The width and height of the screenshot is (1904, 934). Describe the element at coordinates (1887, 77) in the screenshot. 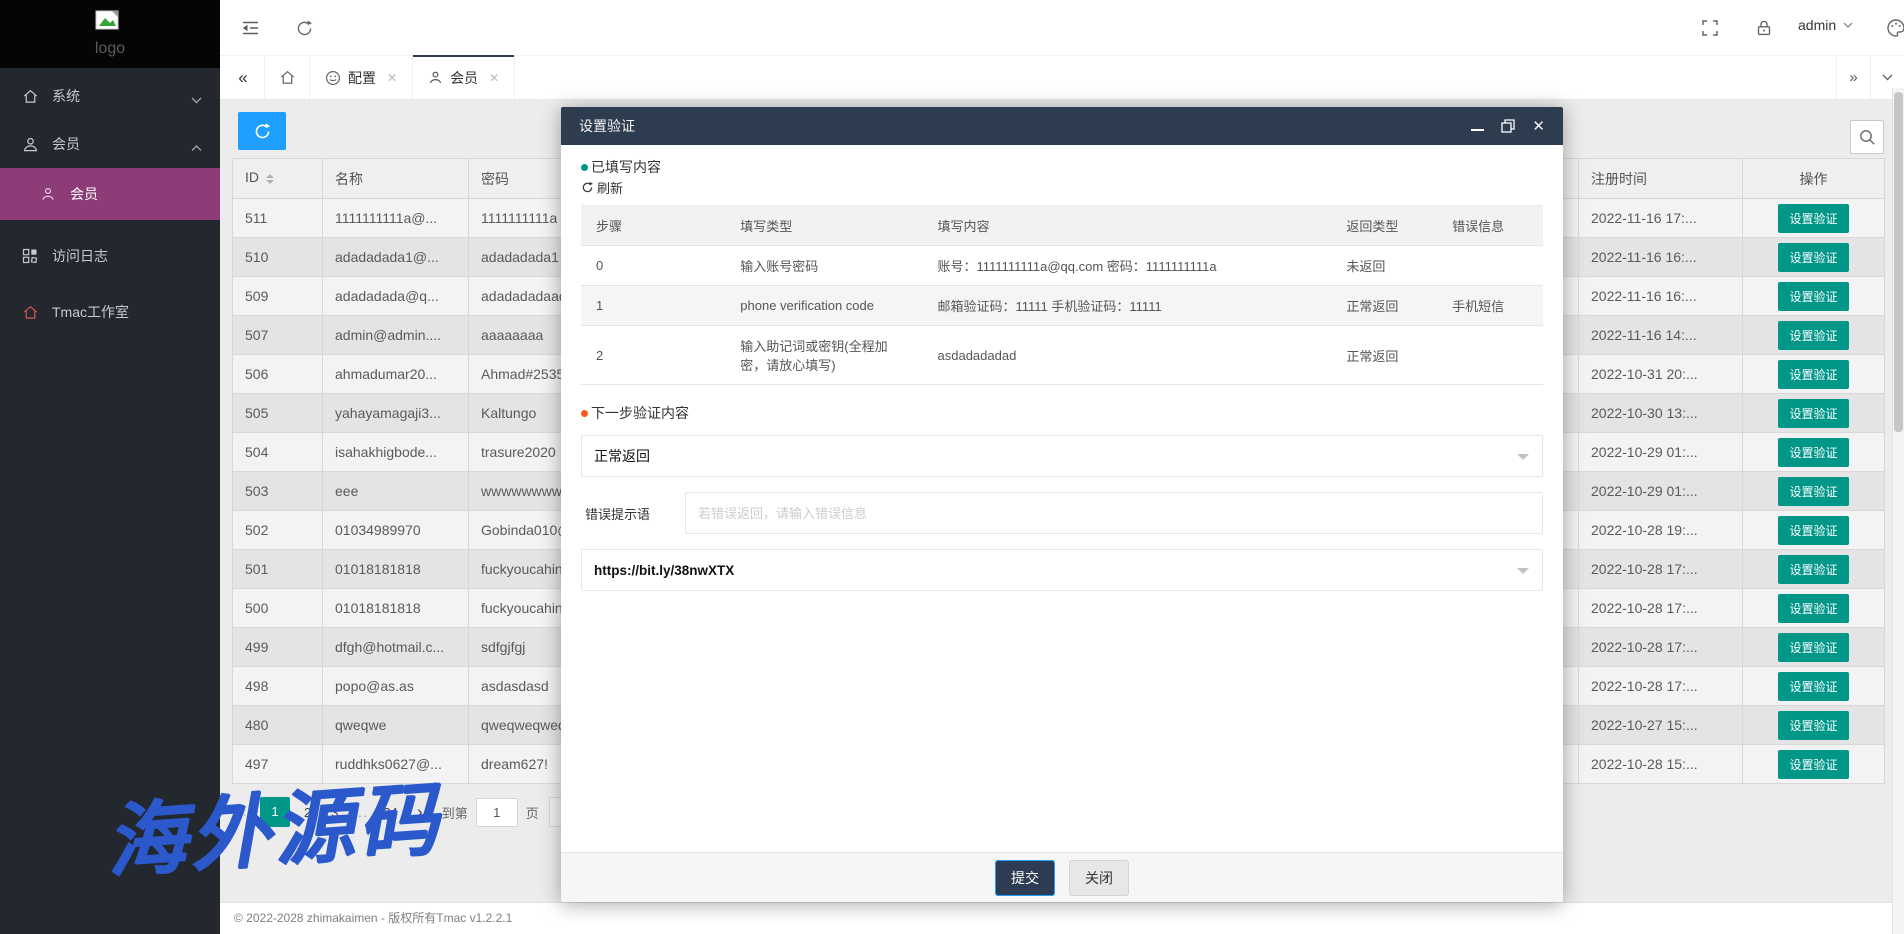

I see `tabs-menu-icon` at that location.